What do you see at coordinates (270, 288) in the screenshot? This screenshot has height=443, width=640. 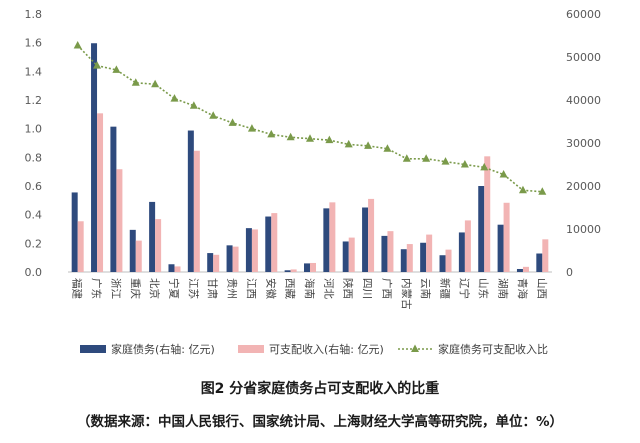 I see `category-label: 安徽` at bounding box center [270, 288].